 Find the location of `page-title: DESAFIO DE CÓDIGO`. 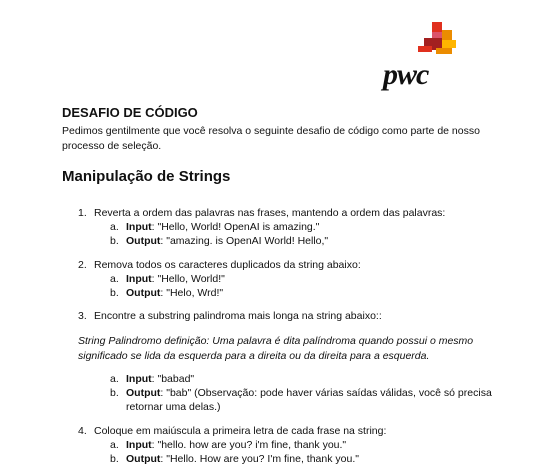

page-title: DESAFIO DE CÓDIGO is located at coordinates (130, 112).